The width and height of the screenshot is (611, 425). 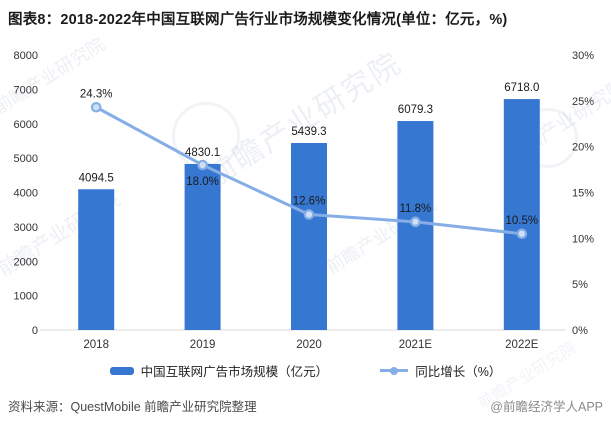 What do you see at coordinates (202, 246) in the screenshot?
I see `bar-2019` at bounding box center [202, 246].